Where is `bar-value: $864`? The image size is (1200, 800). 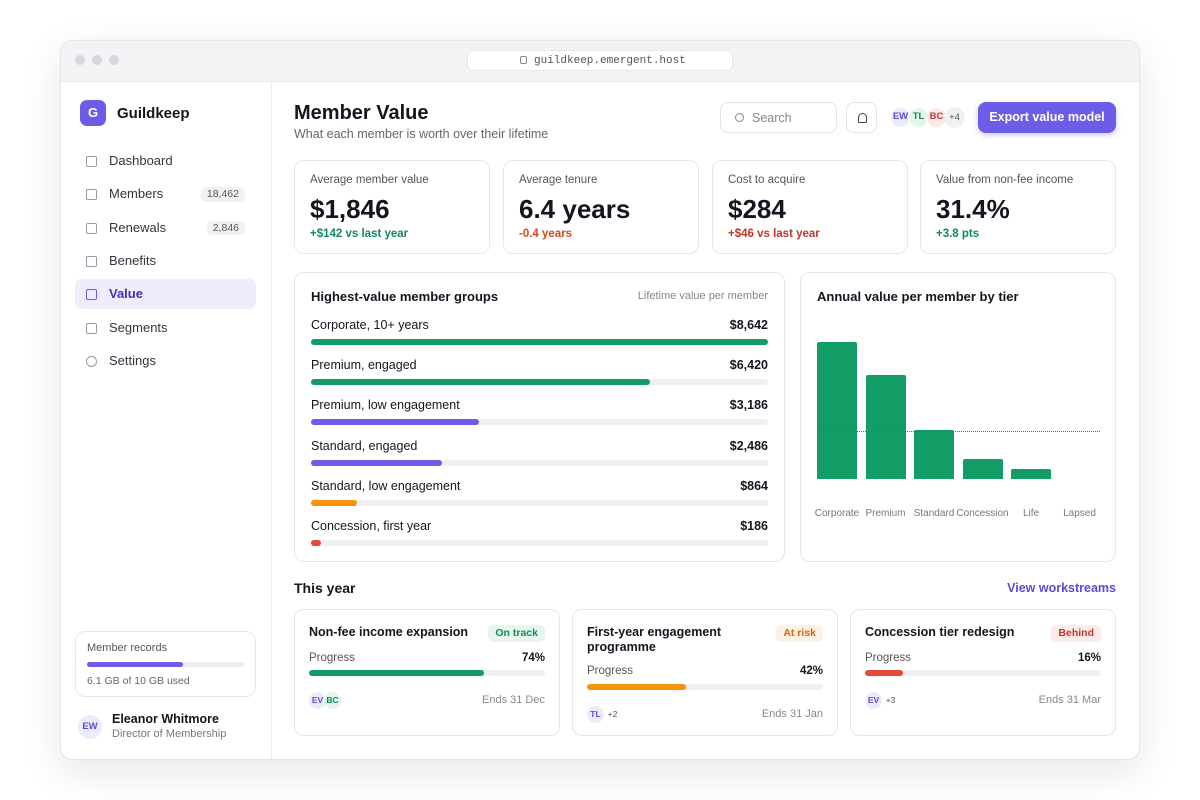
bar-value: $864 is located at coordinates (754, 485).